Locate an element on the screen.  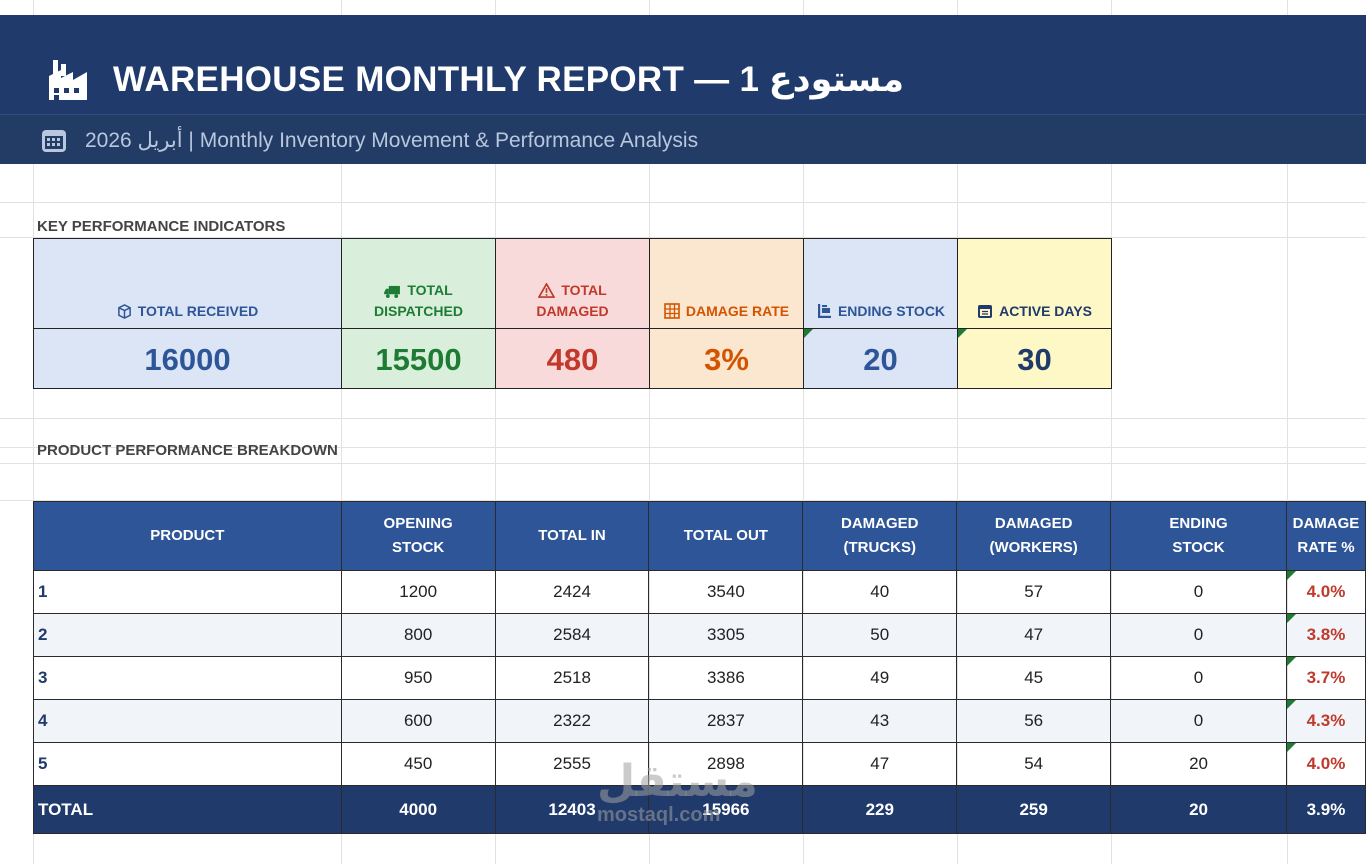
cell-total-out: 3305 is located at coordinates (726, 635).